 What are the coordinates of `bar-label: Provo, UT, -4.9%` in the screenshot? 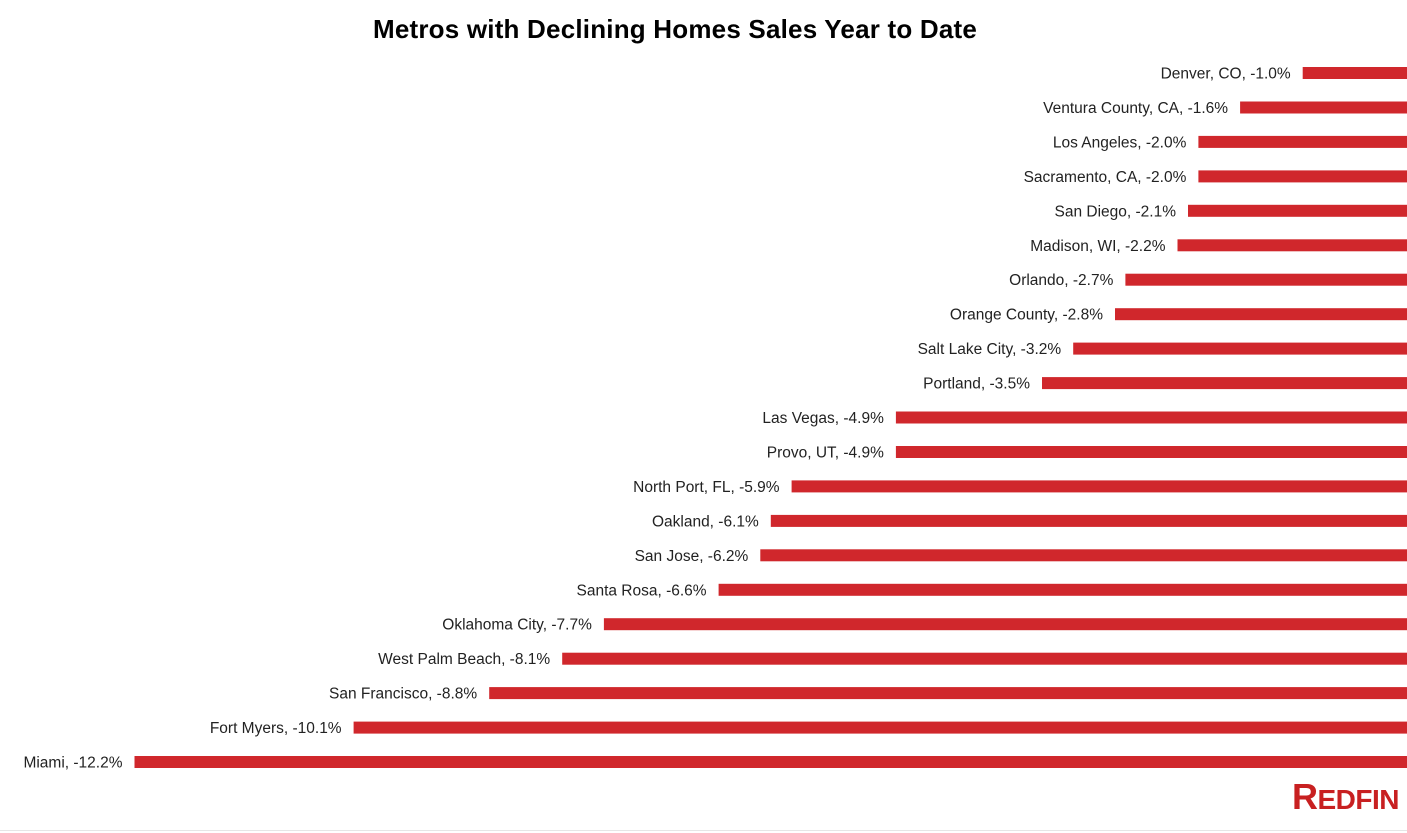 It's located at (825, 453).